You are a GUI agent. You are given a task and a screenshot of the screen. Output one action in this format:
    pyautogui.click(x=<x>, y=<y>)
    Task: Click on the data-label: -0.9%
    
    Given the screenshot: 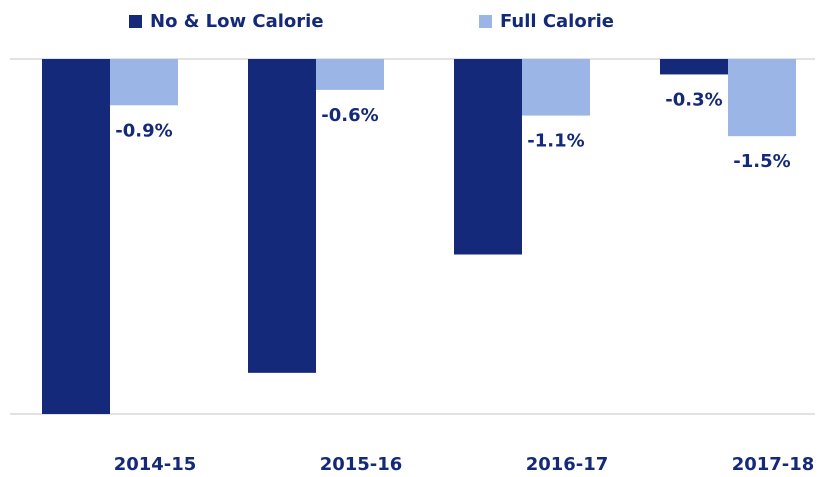 What is the action you would take?
    pyautogui.click(x=143, y=130)
    